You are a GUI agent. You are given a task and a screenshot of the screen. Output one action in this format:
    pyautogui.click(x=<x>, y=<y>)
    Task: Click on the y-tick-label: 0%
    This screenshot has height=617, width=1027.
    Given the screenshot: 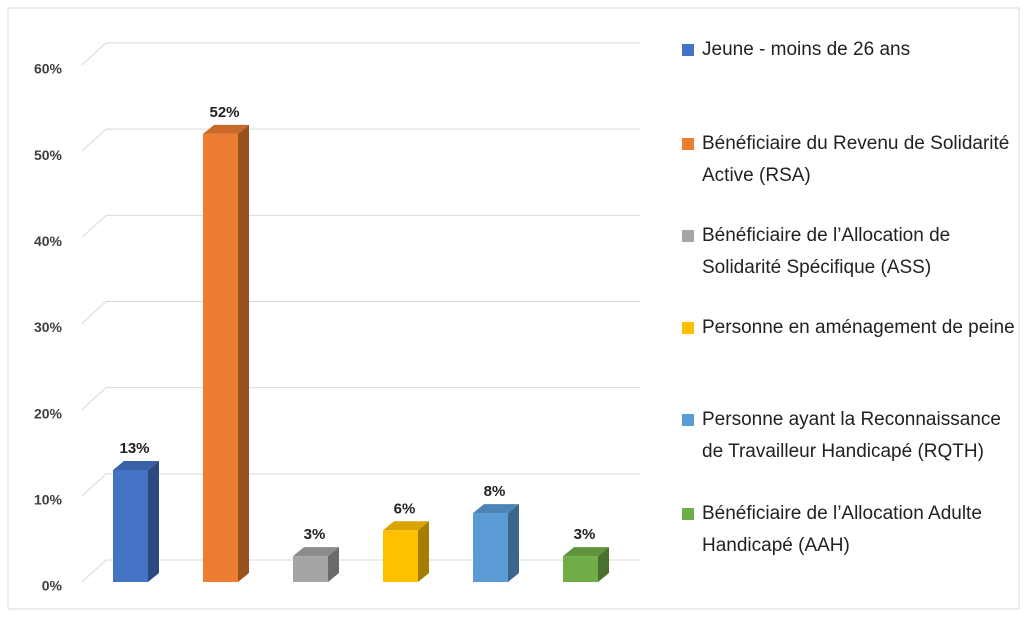 What is the action you would take?
    pyautogui.click(x=52, y=586)
    